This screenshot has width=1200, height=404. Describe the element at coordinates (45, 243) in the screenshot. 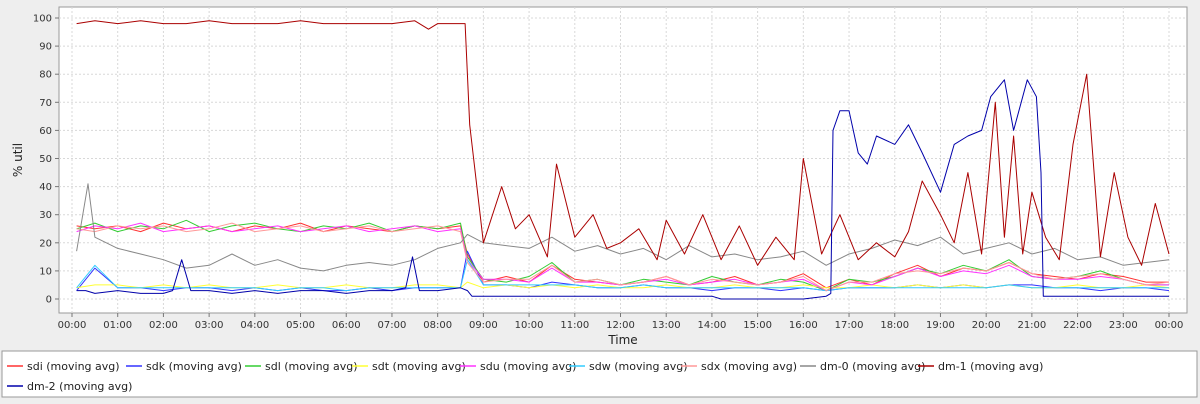

I see `y-tick-label: 20` at that location.